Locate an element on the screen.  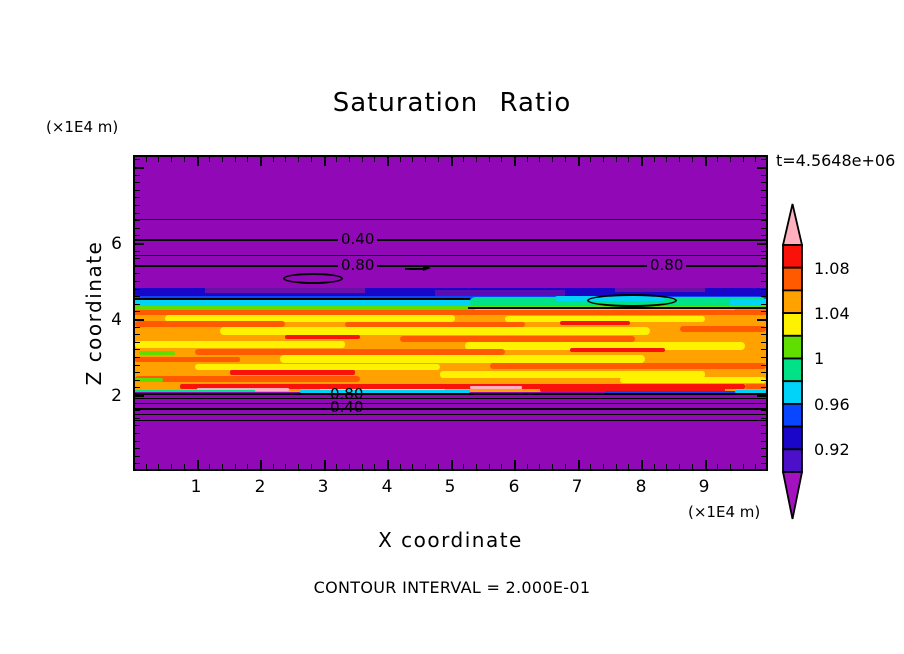
x-axis-unit-label: (×1E4 m) is located at coordinates (724, 512).